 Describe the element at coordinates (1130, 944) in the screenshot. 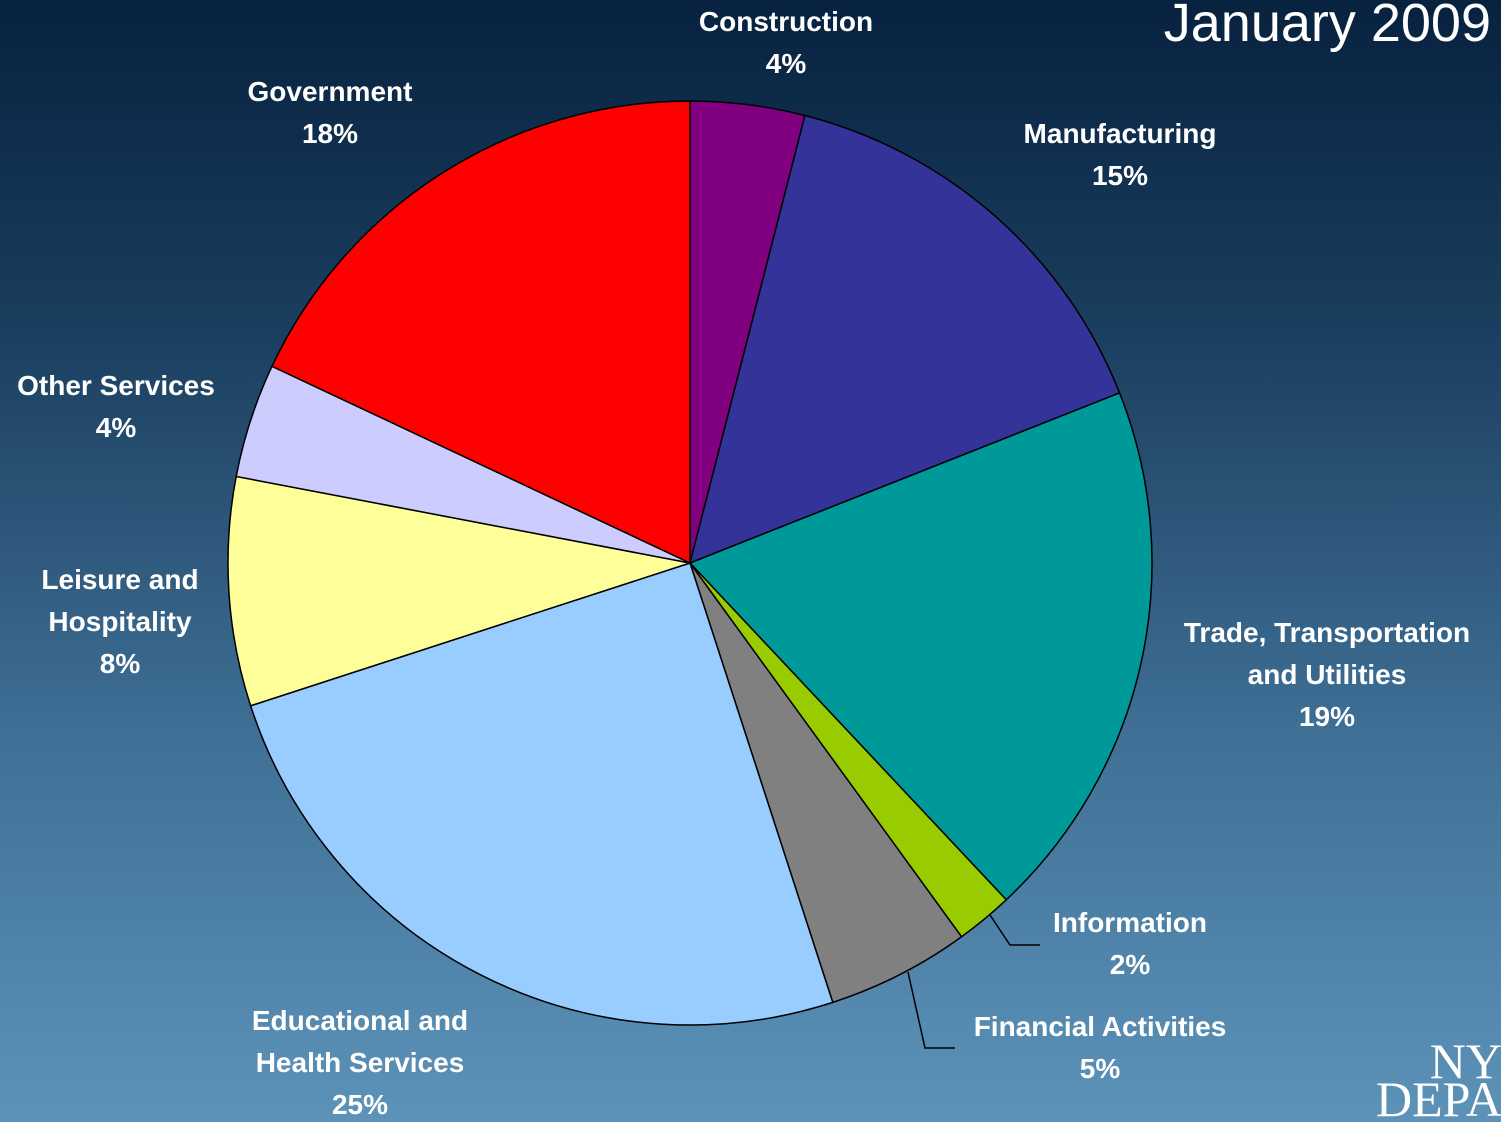

I see `slice-label: Information 2%` at that location.